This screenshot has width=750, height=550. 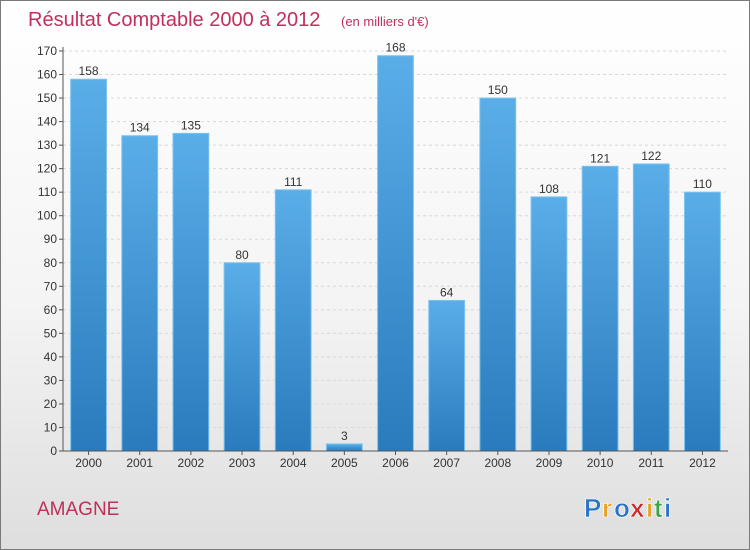 I want to click on y-tick-label: 130, so click(x=47, y=145).